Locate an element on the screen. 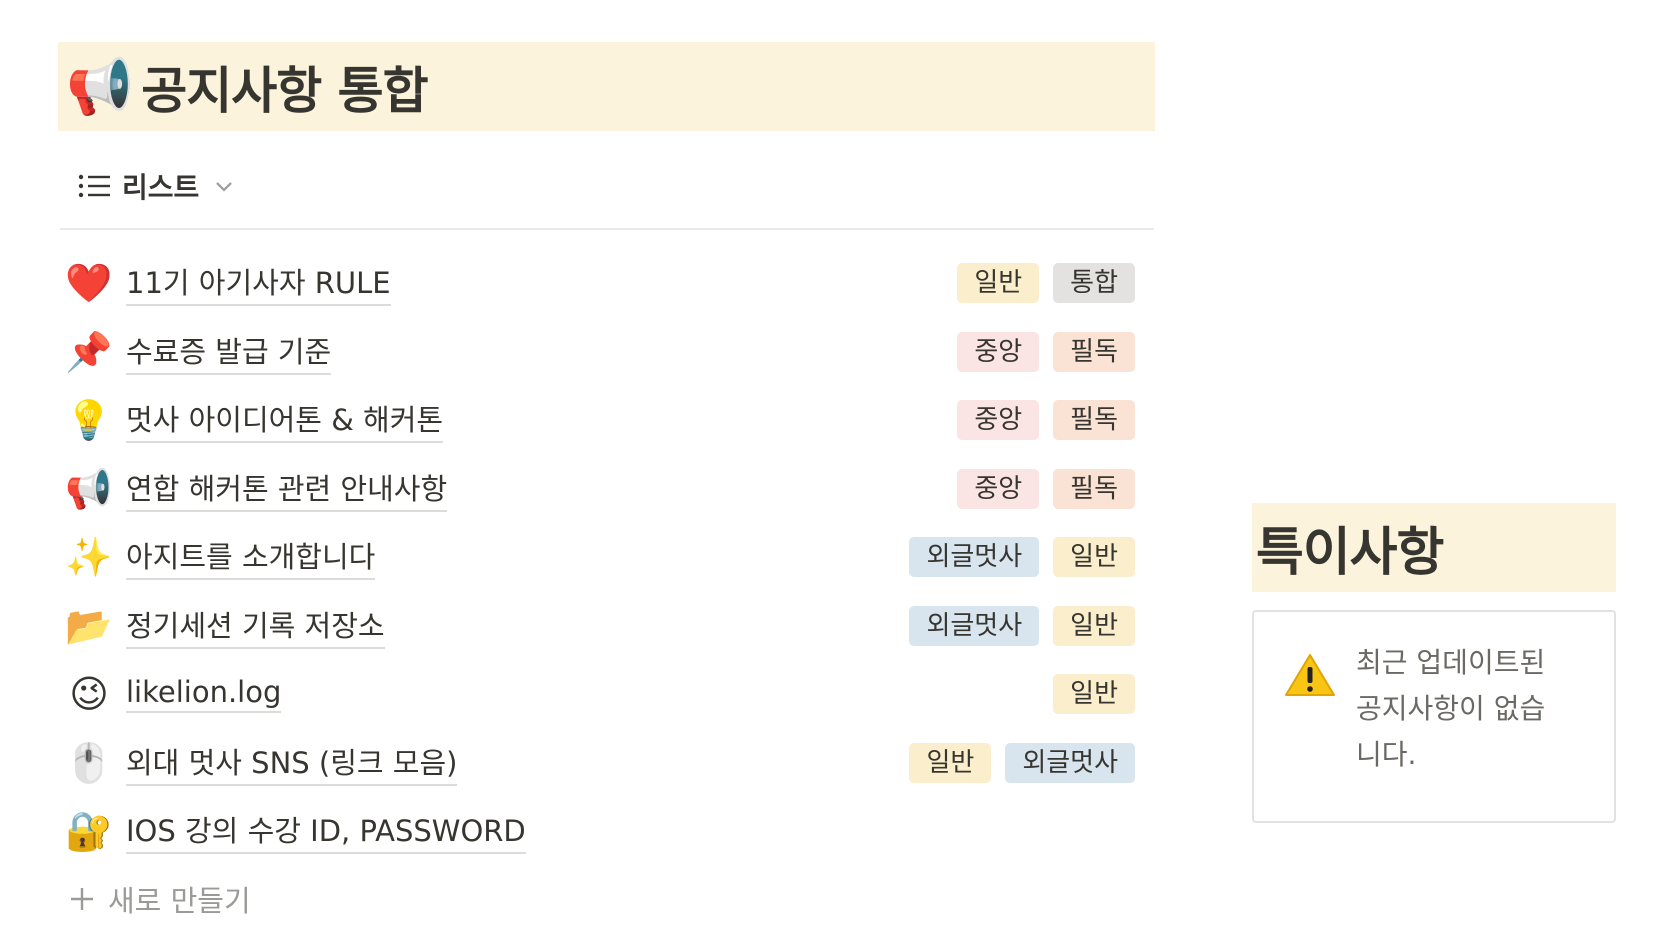  new-item-button: 새로 만들기 is located at coordinates (159, 899).